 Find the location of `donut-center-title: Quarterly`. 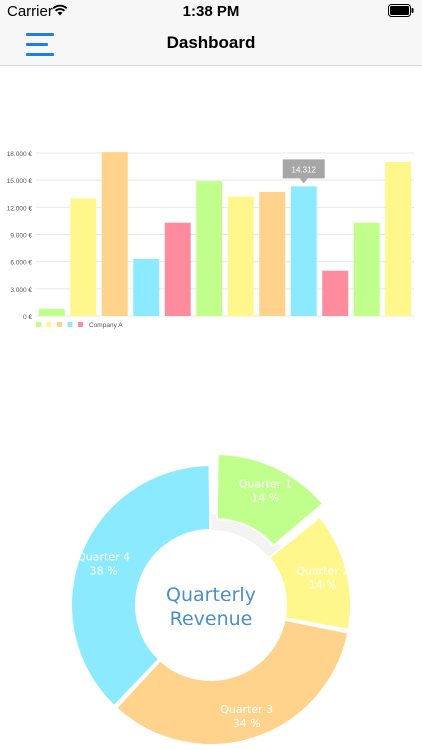

donut-center-title: Quarterly is located at coordinates (211, 595).